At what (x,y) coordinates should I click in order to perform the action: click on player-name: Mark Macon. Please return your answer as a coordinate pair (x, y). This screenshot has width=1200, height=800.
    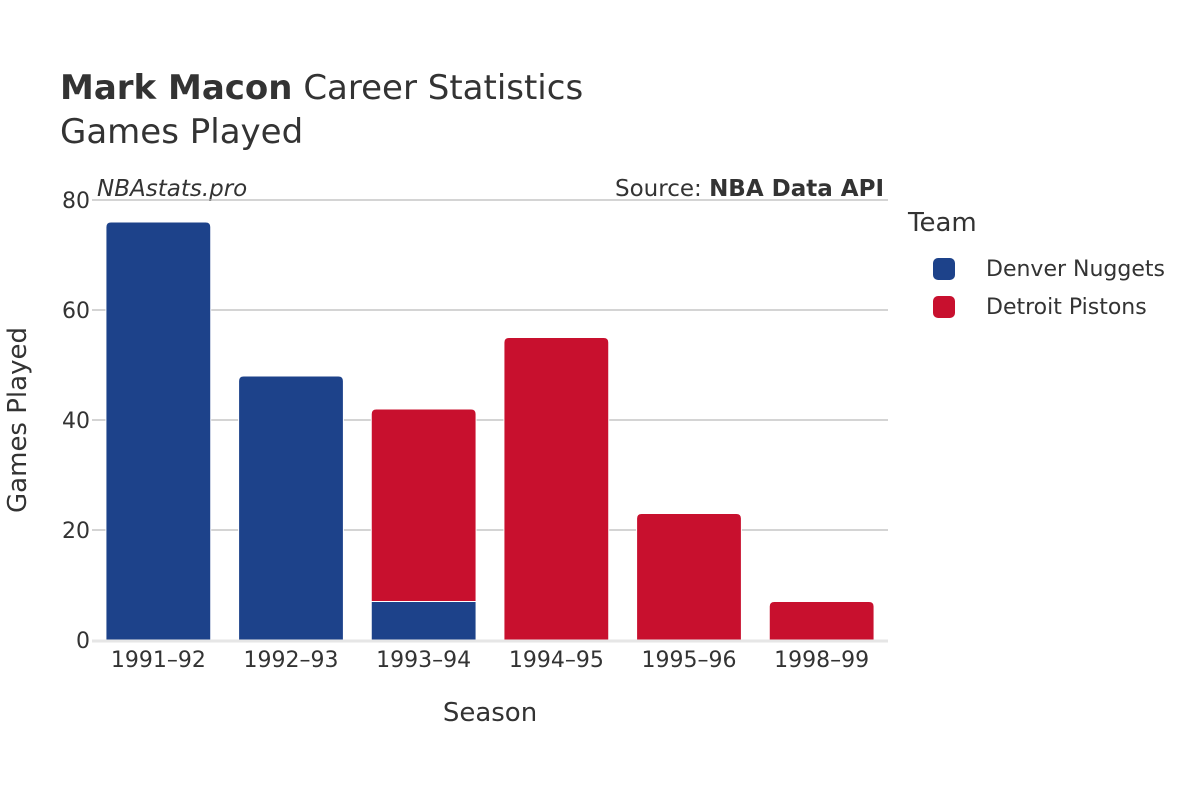
    Looking at the image, I should click on (176, 88).